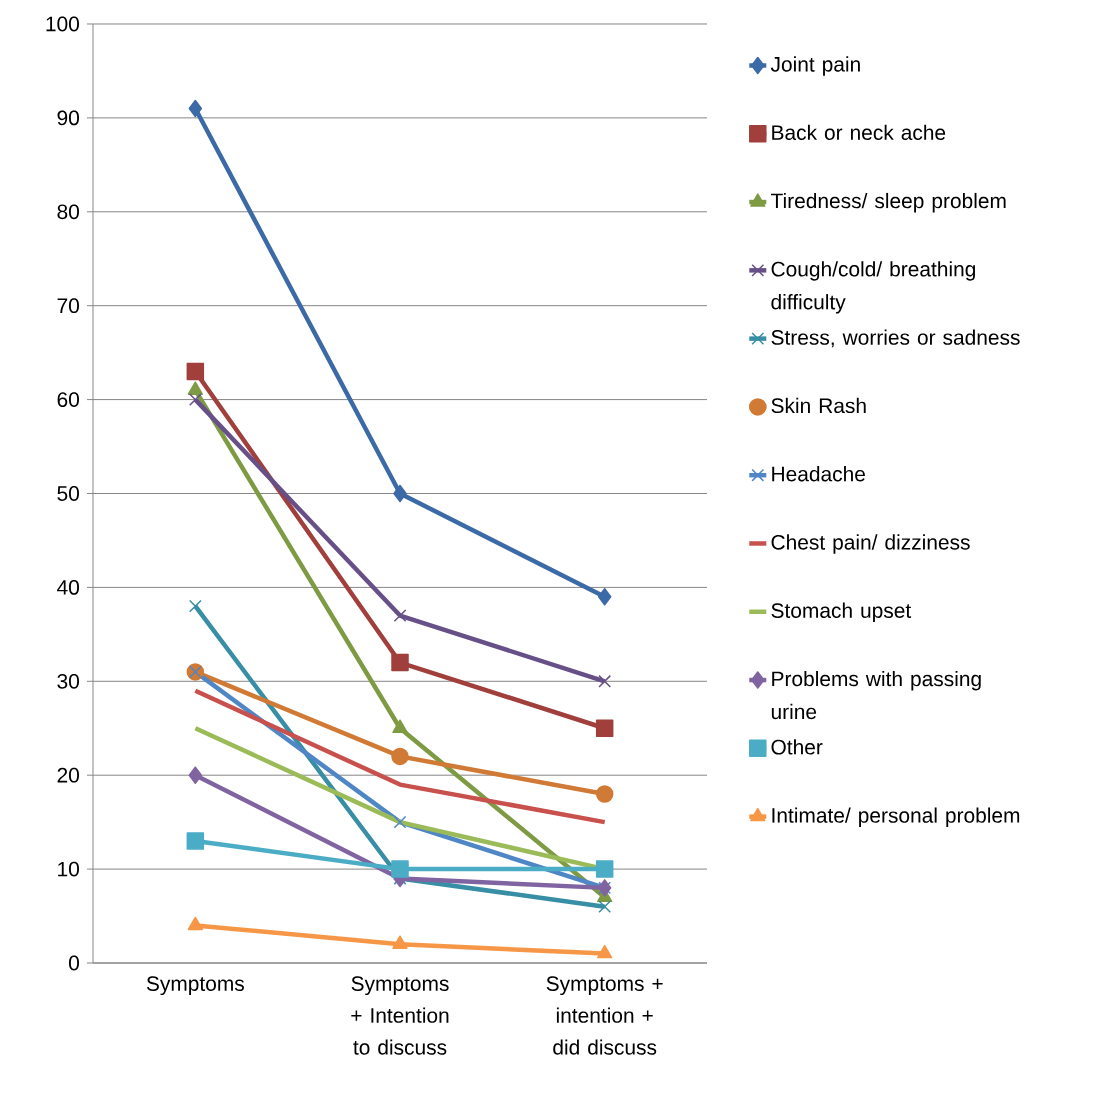  I want to click on x-tick-label: Symptoms, so click(195, 986).